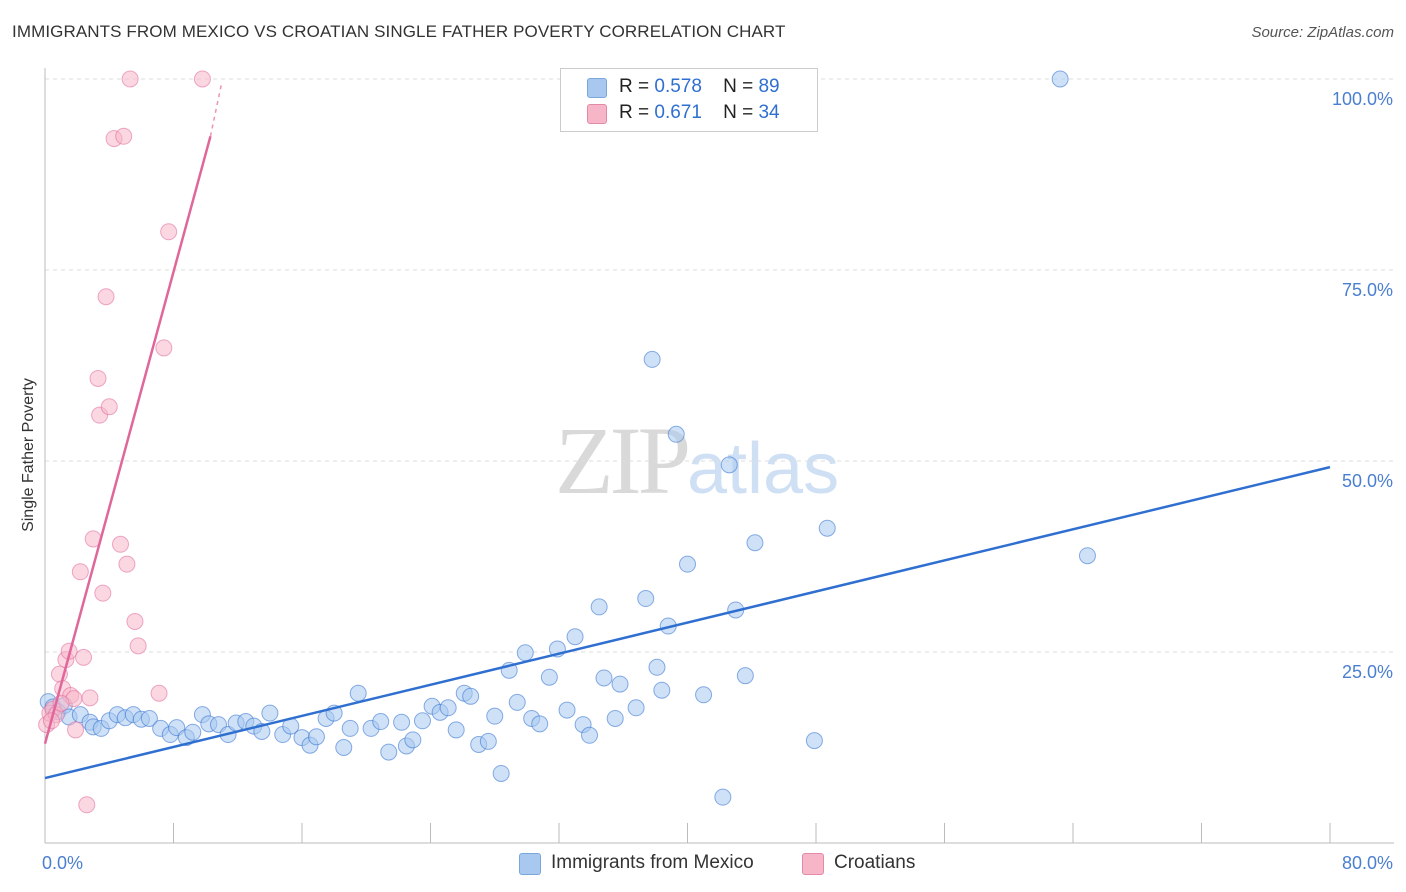  Describe the element at coordinates (1322, 32) in the screenshot. I see `source-credit: Source: ZipAtlas.com` at that location.